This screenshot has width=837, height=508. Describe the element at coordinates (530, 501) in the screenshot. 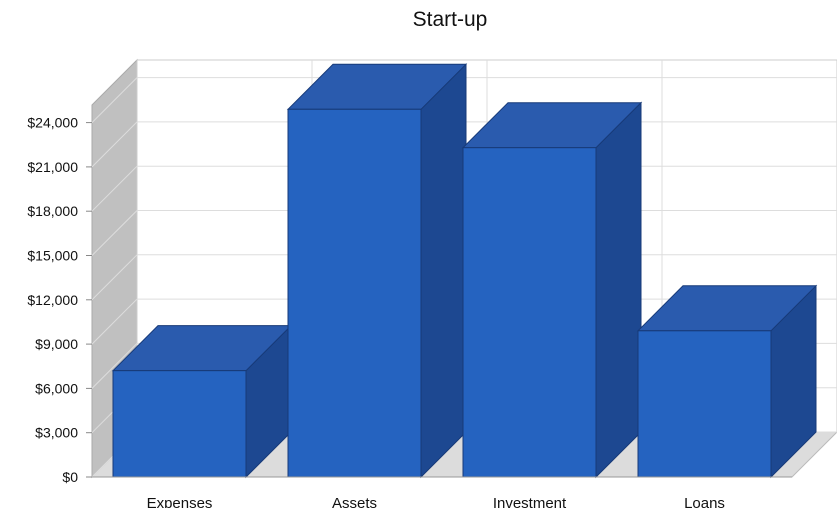

I see `x-tick-label: Investment` at that location.